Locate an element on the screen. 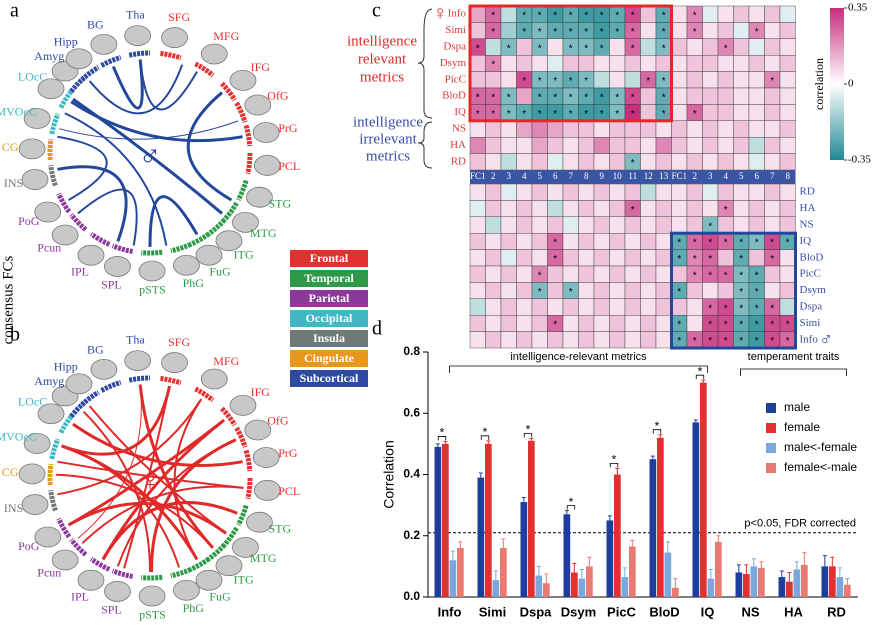 This screenshot has width=876, height=634. lobe-swatch is located at coordinates (329, 378).